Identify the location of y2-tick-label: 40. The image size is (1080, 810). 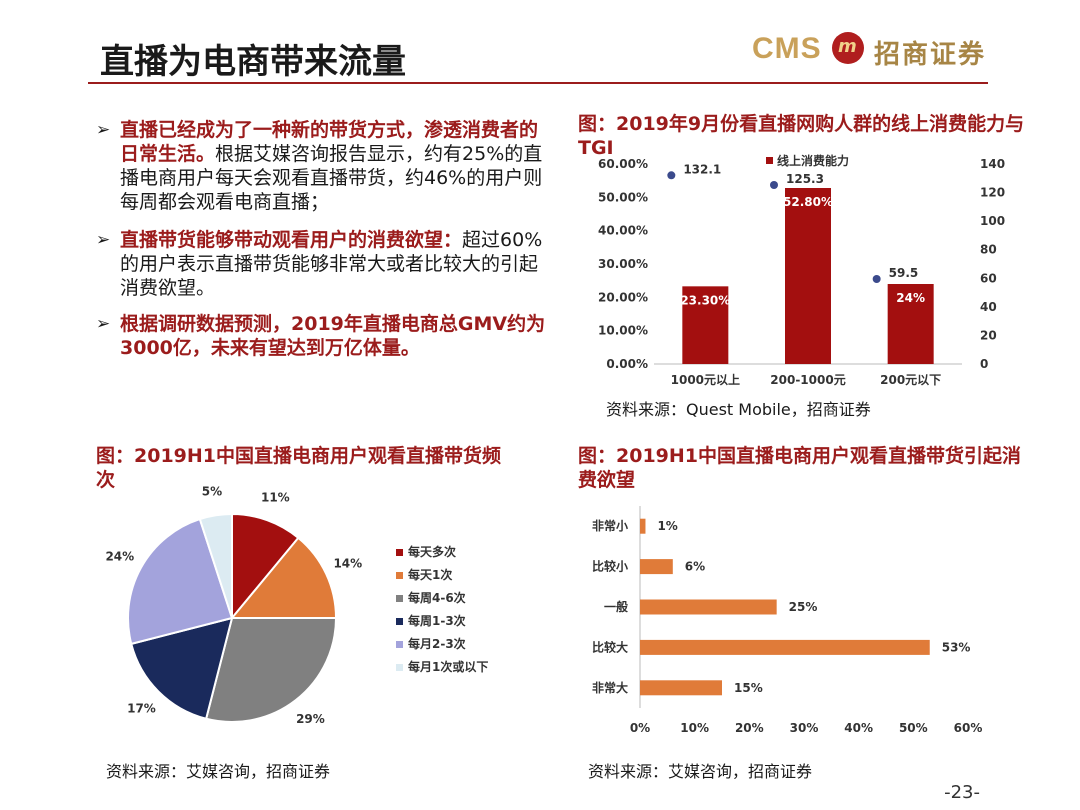
(988, 307).